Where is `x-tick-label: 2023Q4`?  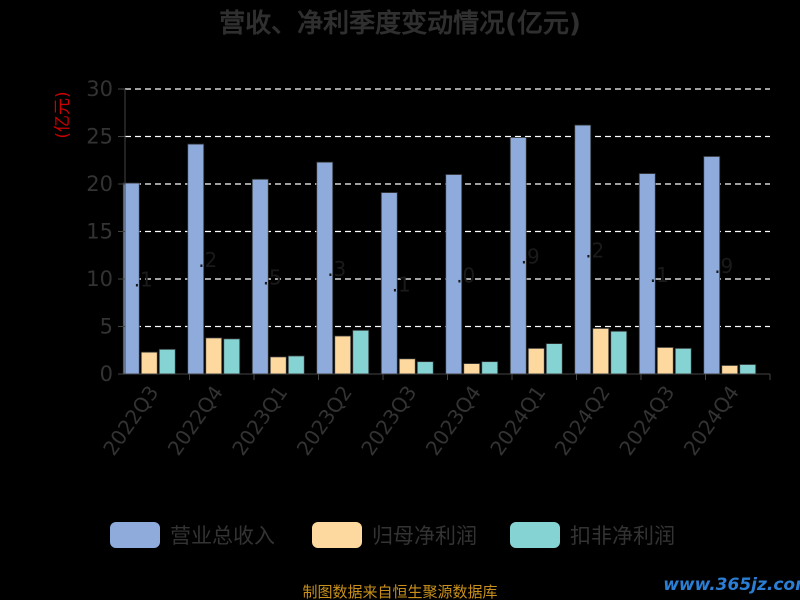 x-tick-label: 2023Q4 is located at coordinates (453, 420).